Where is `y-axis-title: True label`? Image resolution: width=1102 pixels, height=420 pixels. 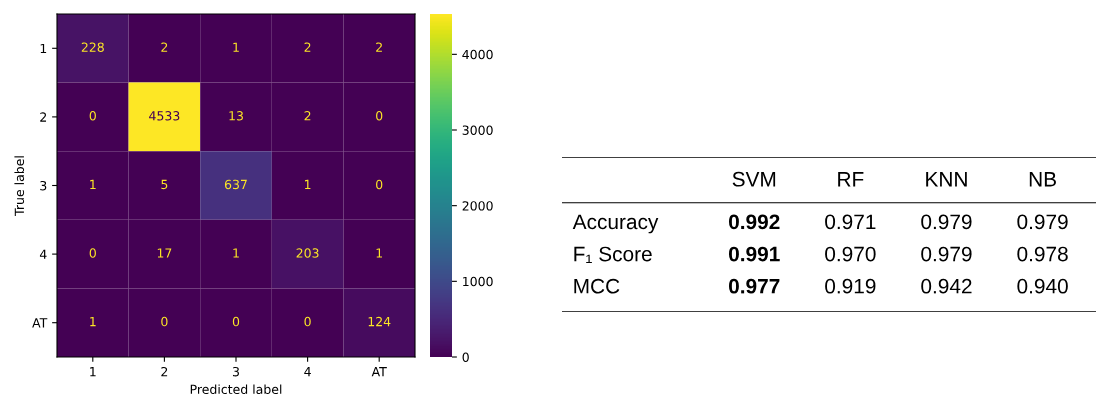
y-axis-title: True label is located at coordinates (19, 186).